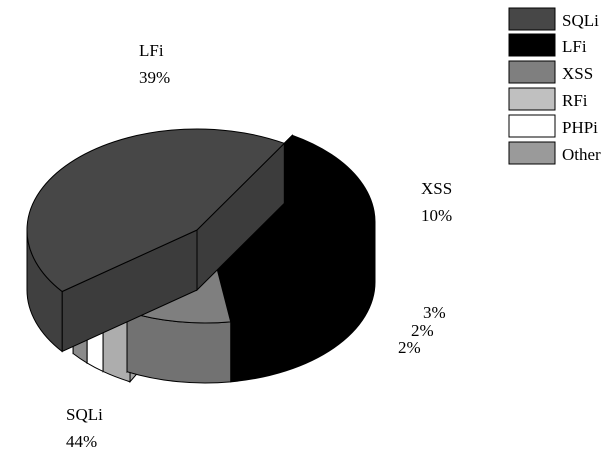 This screenshot has width=615, height=453. What do you see at coordinates (577, 73) in the screenshot?
I see `legend-label-xss: XSS` at bounding box center [577, 73].